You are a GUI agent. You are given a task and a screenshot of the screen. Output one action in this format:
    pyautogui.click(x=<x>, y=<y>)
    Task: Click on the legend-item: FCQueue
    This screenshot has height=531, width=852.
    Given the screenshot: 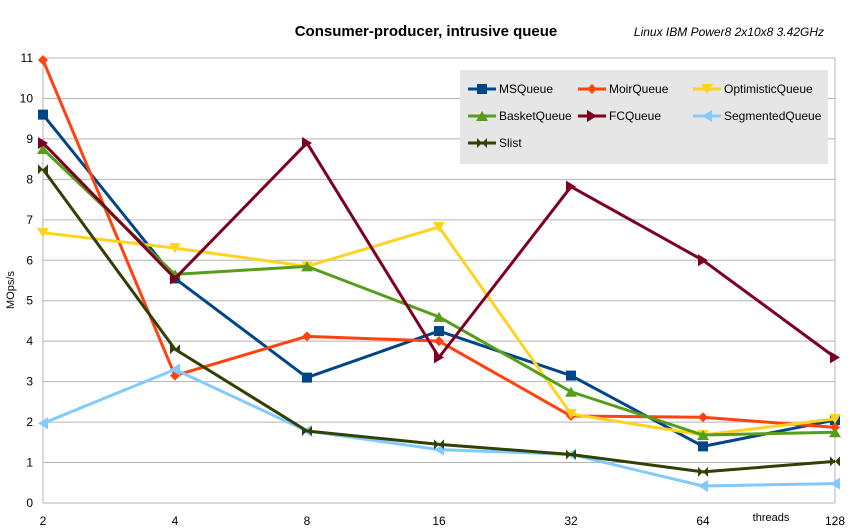 What is the action you would take?
    pyautogui.click(x=619, y=116)
    